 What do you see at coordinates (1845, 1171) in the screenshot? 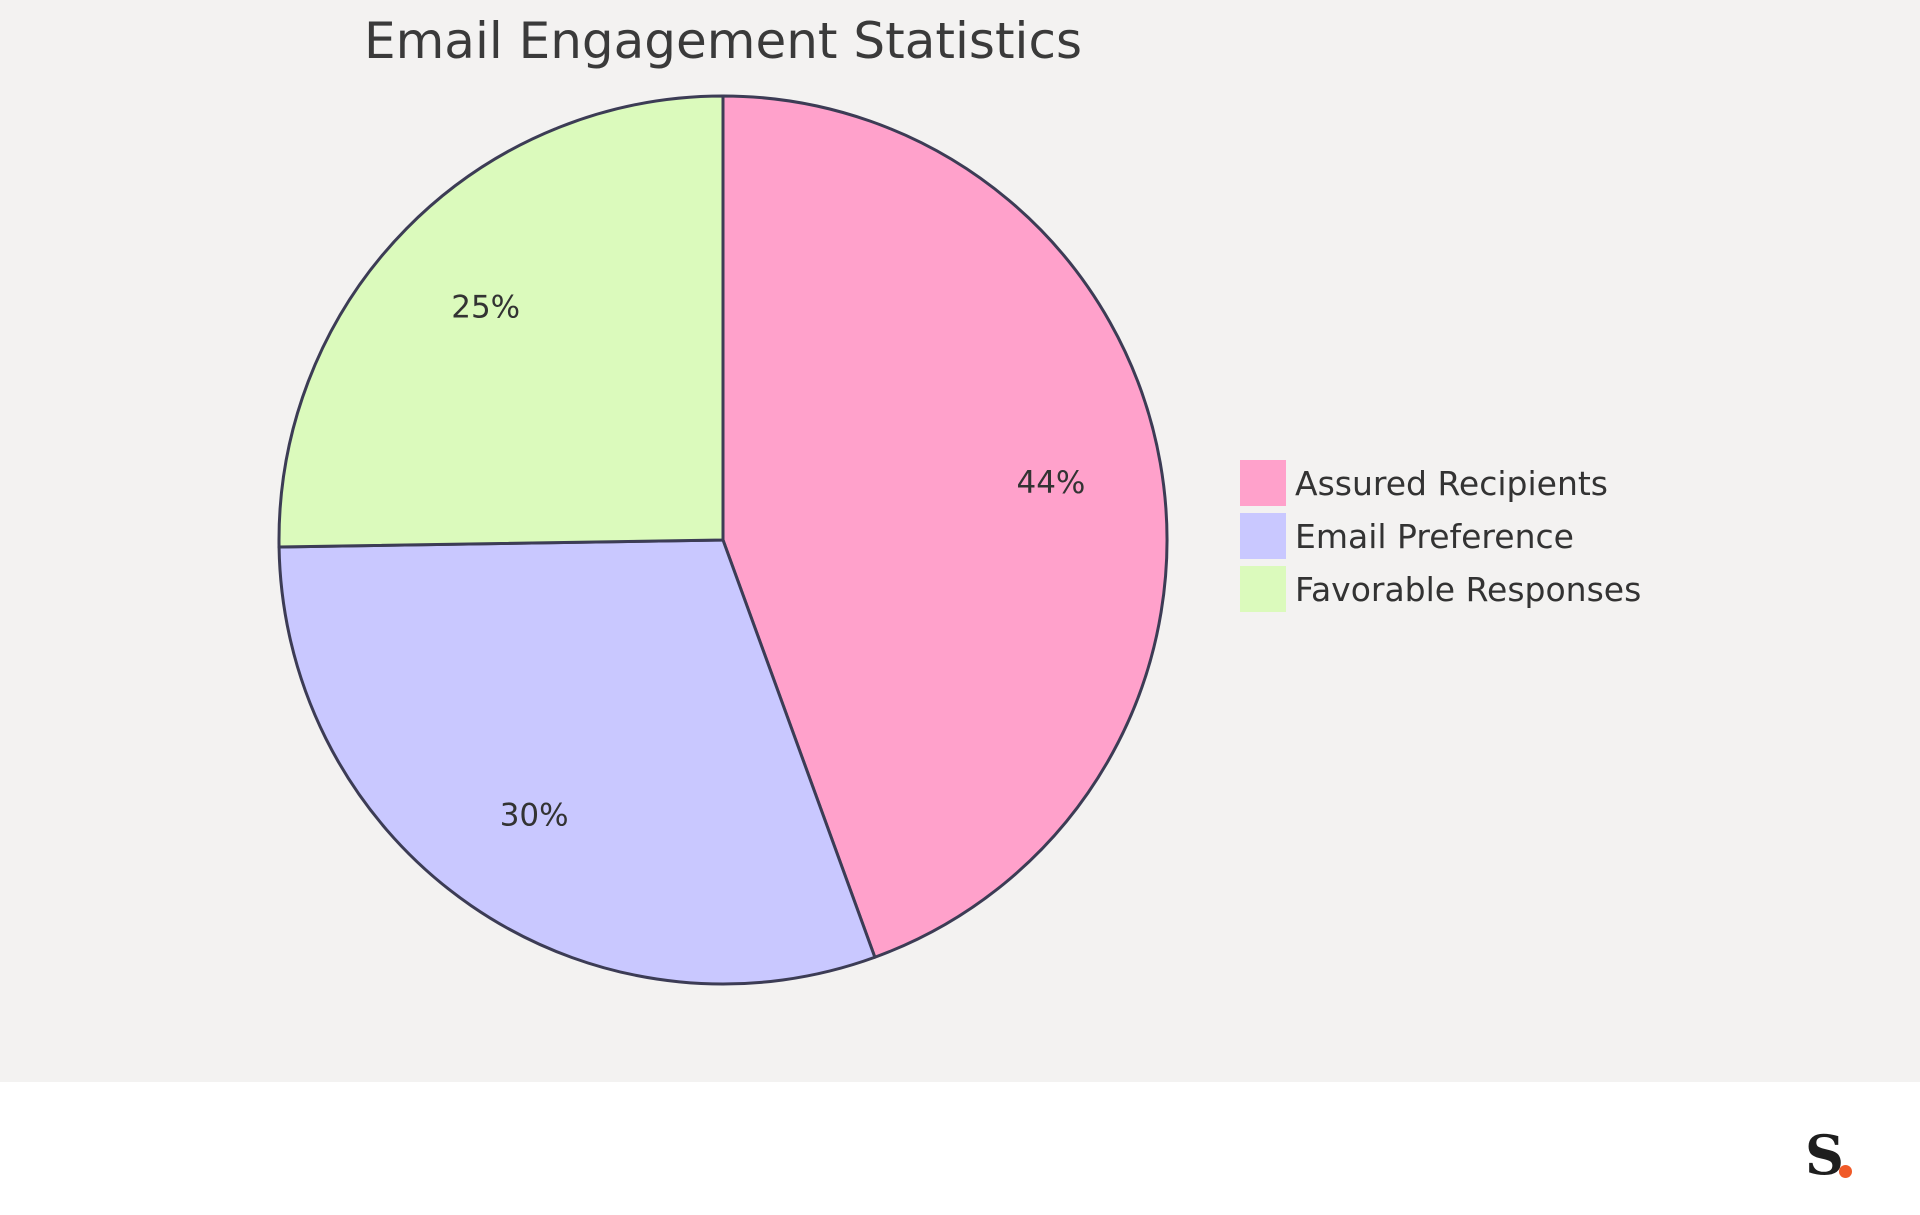
I see `logo-dot-icon` at bounding box center [1845, 1171].